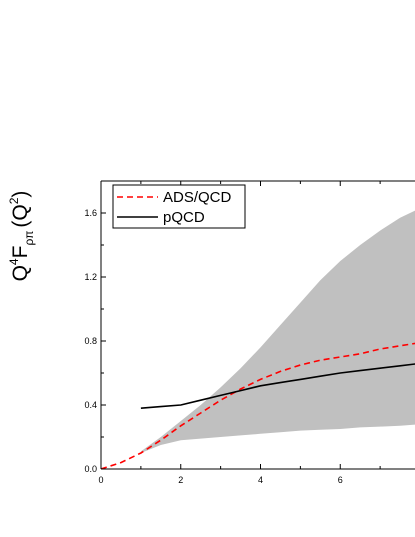  I want to click on y-axis-label-text: Q4Fρπ (Q2), so click(21, 236).